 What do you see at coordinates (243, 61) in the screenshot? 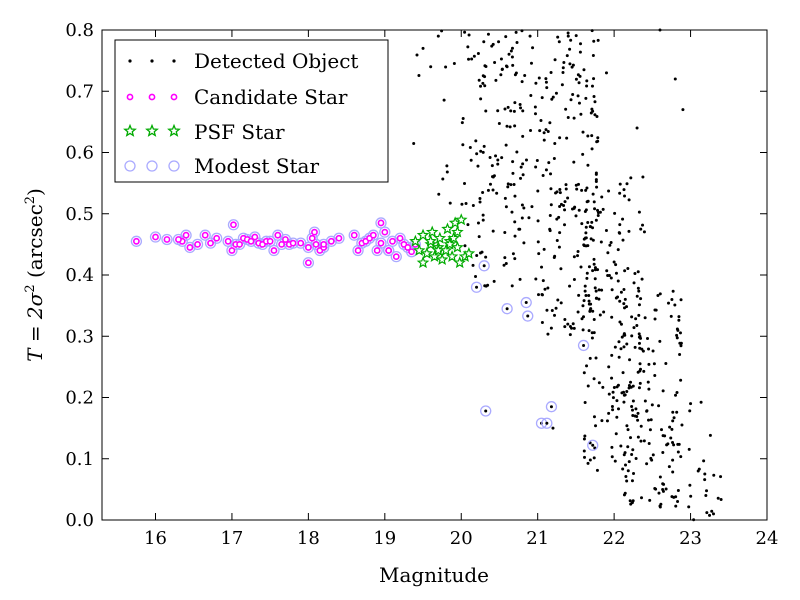
I see `legend-item-detected-object: Detected Object` at bounding box center [243, 61].